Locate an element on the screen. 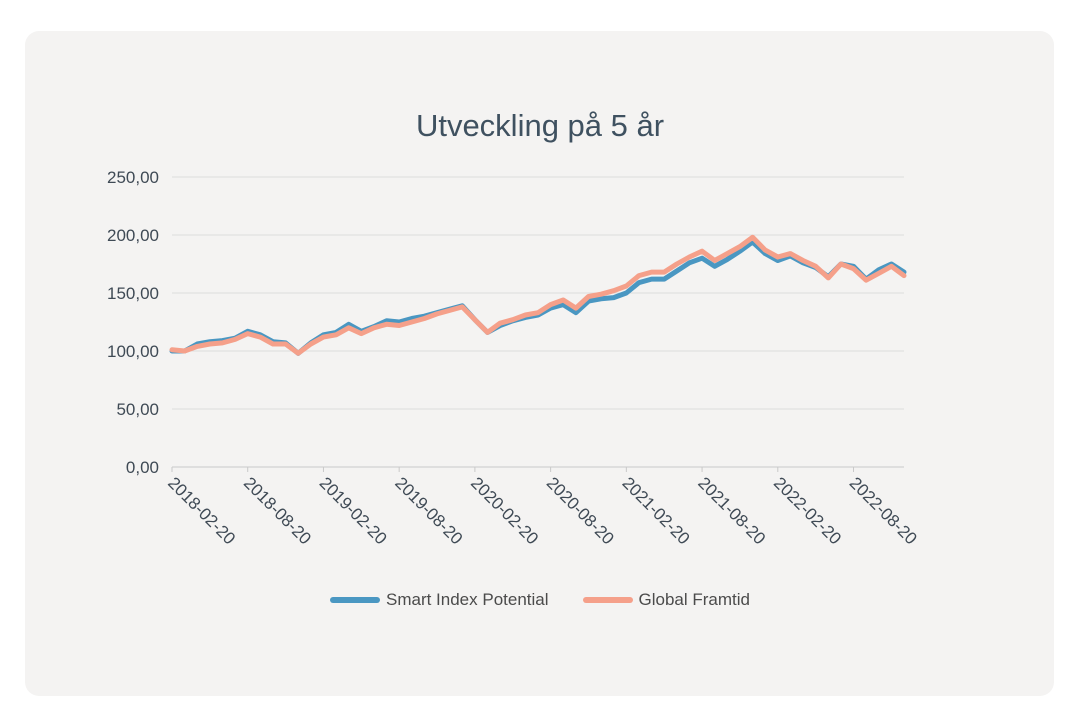 This screenshot has width=1080, height=728. y-tick-label: 50,00 is located at coordinates (137, 409).